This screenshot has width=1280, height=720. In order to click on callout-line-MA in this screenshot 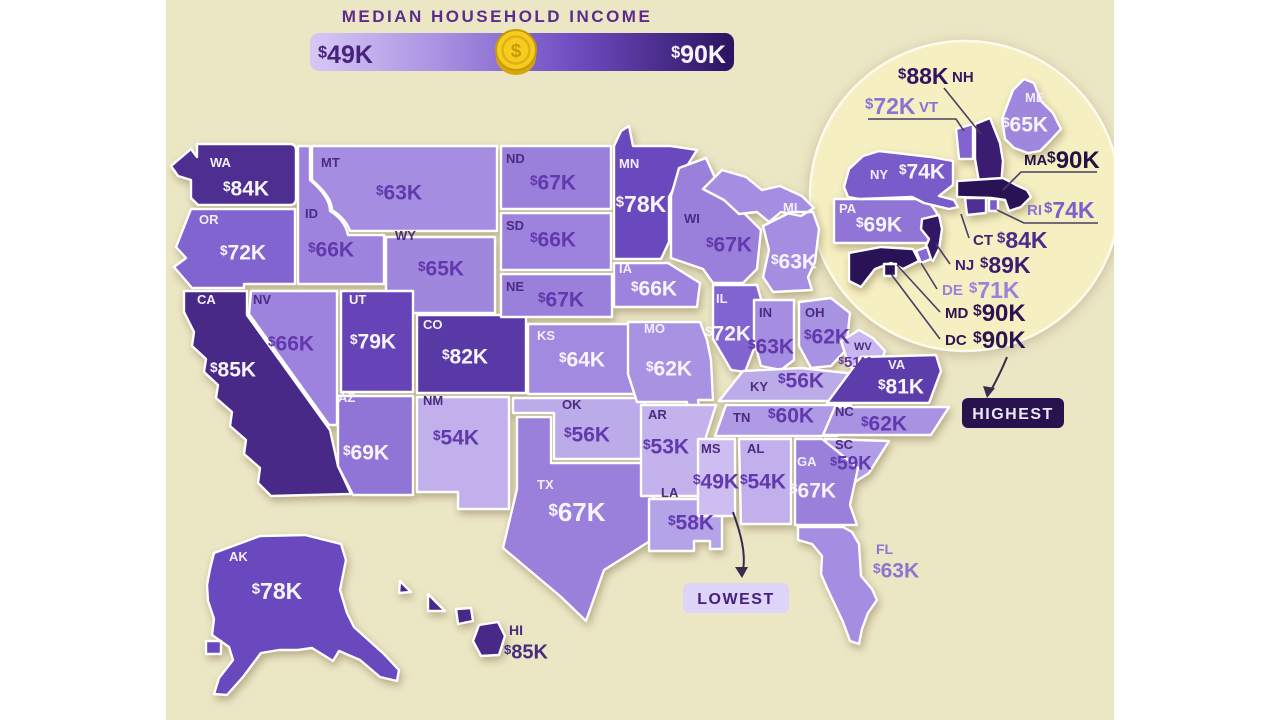, I will do `click(1049, 181)`.